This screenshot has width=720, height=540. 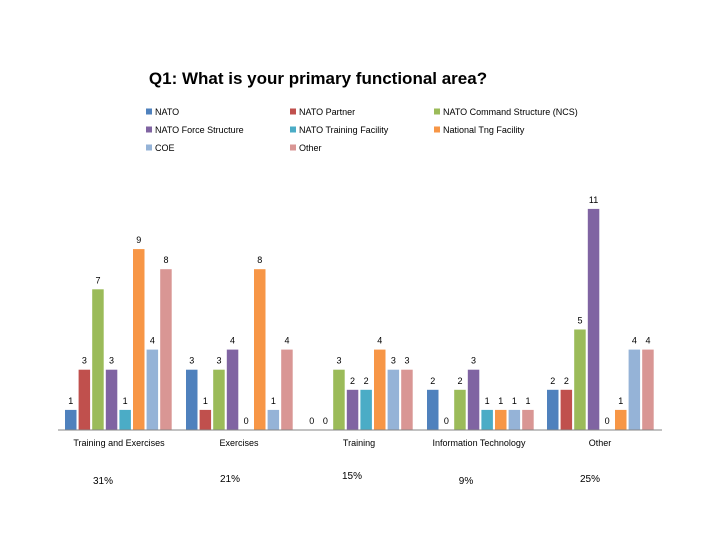 I want to click on bar-training-and-exercises-nato-training-facility, so click(x=125, y=419).